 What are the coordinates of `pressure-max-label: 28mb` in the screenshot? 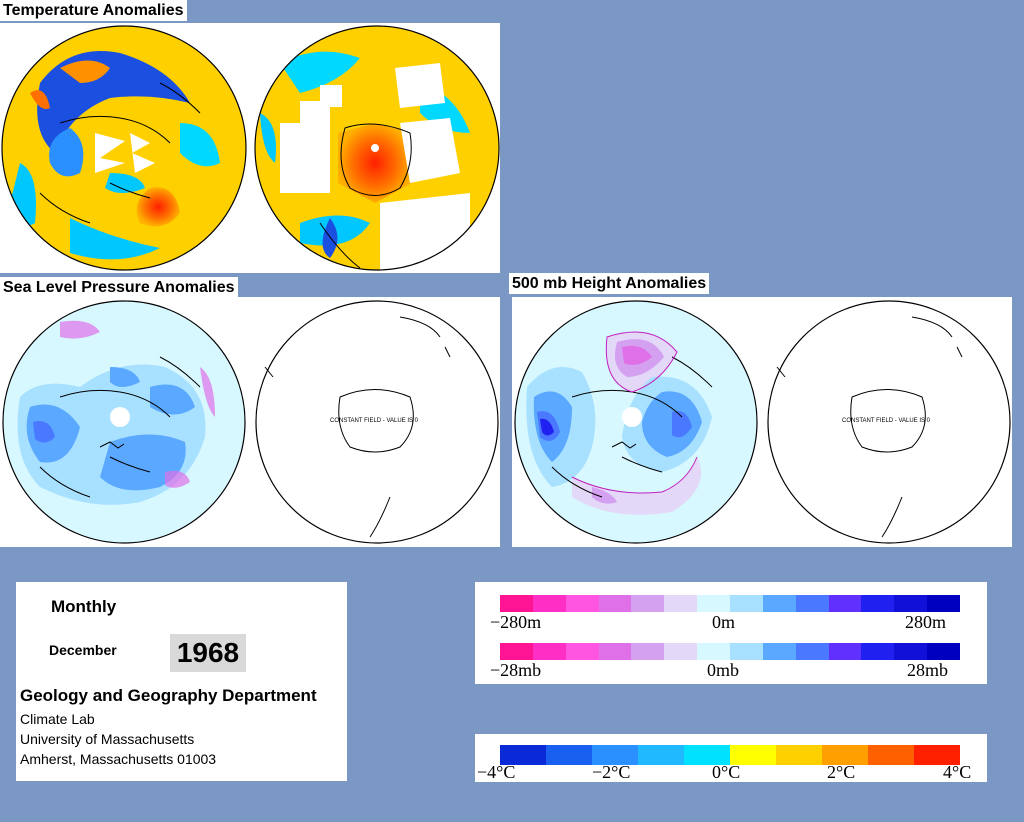 It's located at (928, 670).